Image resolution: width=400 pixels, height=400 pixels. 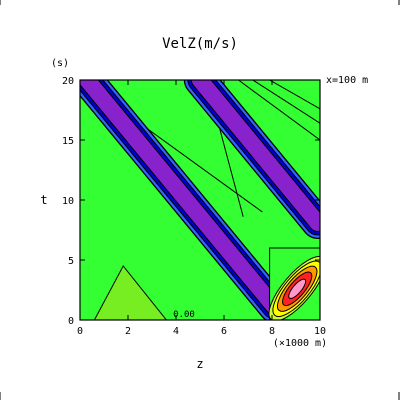 I want to click on y-tick-label-2: 10, so click(x=68, y=201).